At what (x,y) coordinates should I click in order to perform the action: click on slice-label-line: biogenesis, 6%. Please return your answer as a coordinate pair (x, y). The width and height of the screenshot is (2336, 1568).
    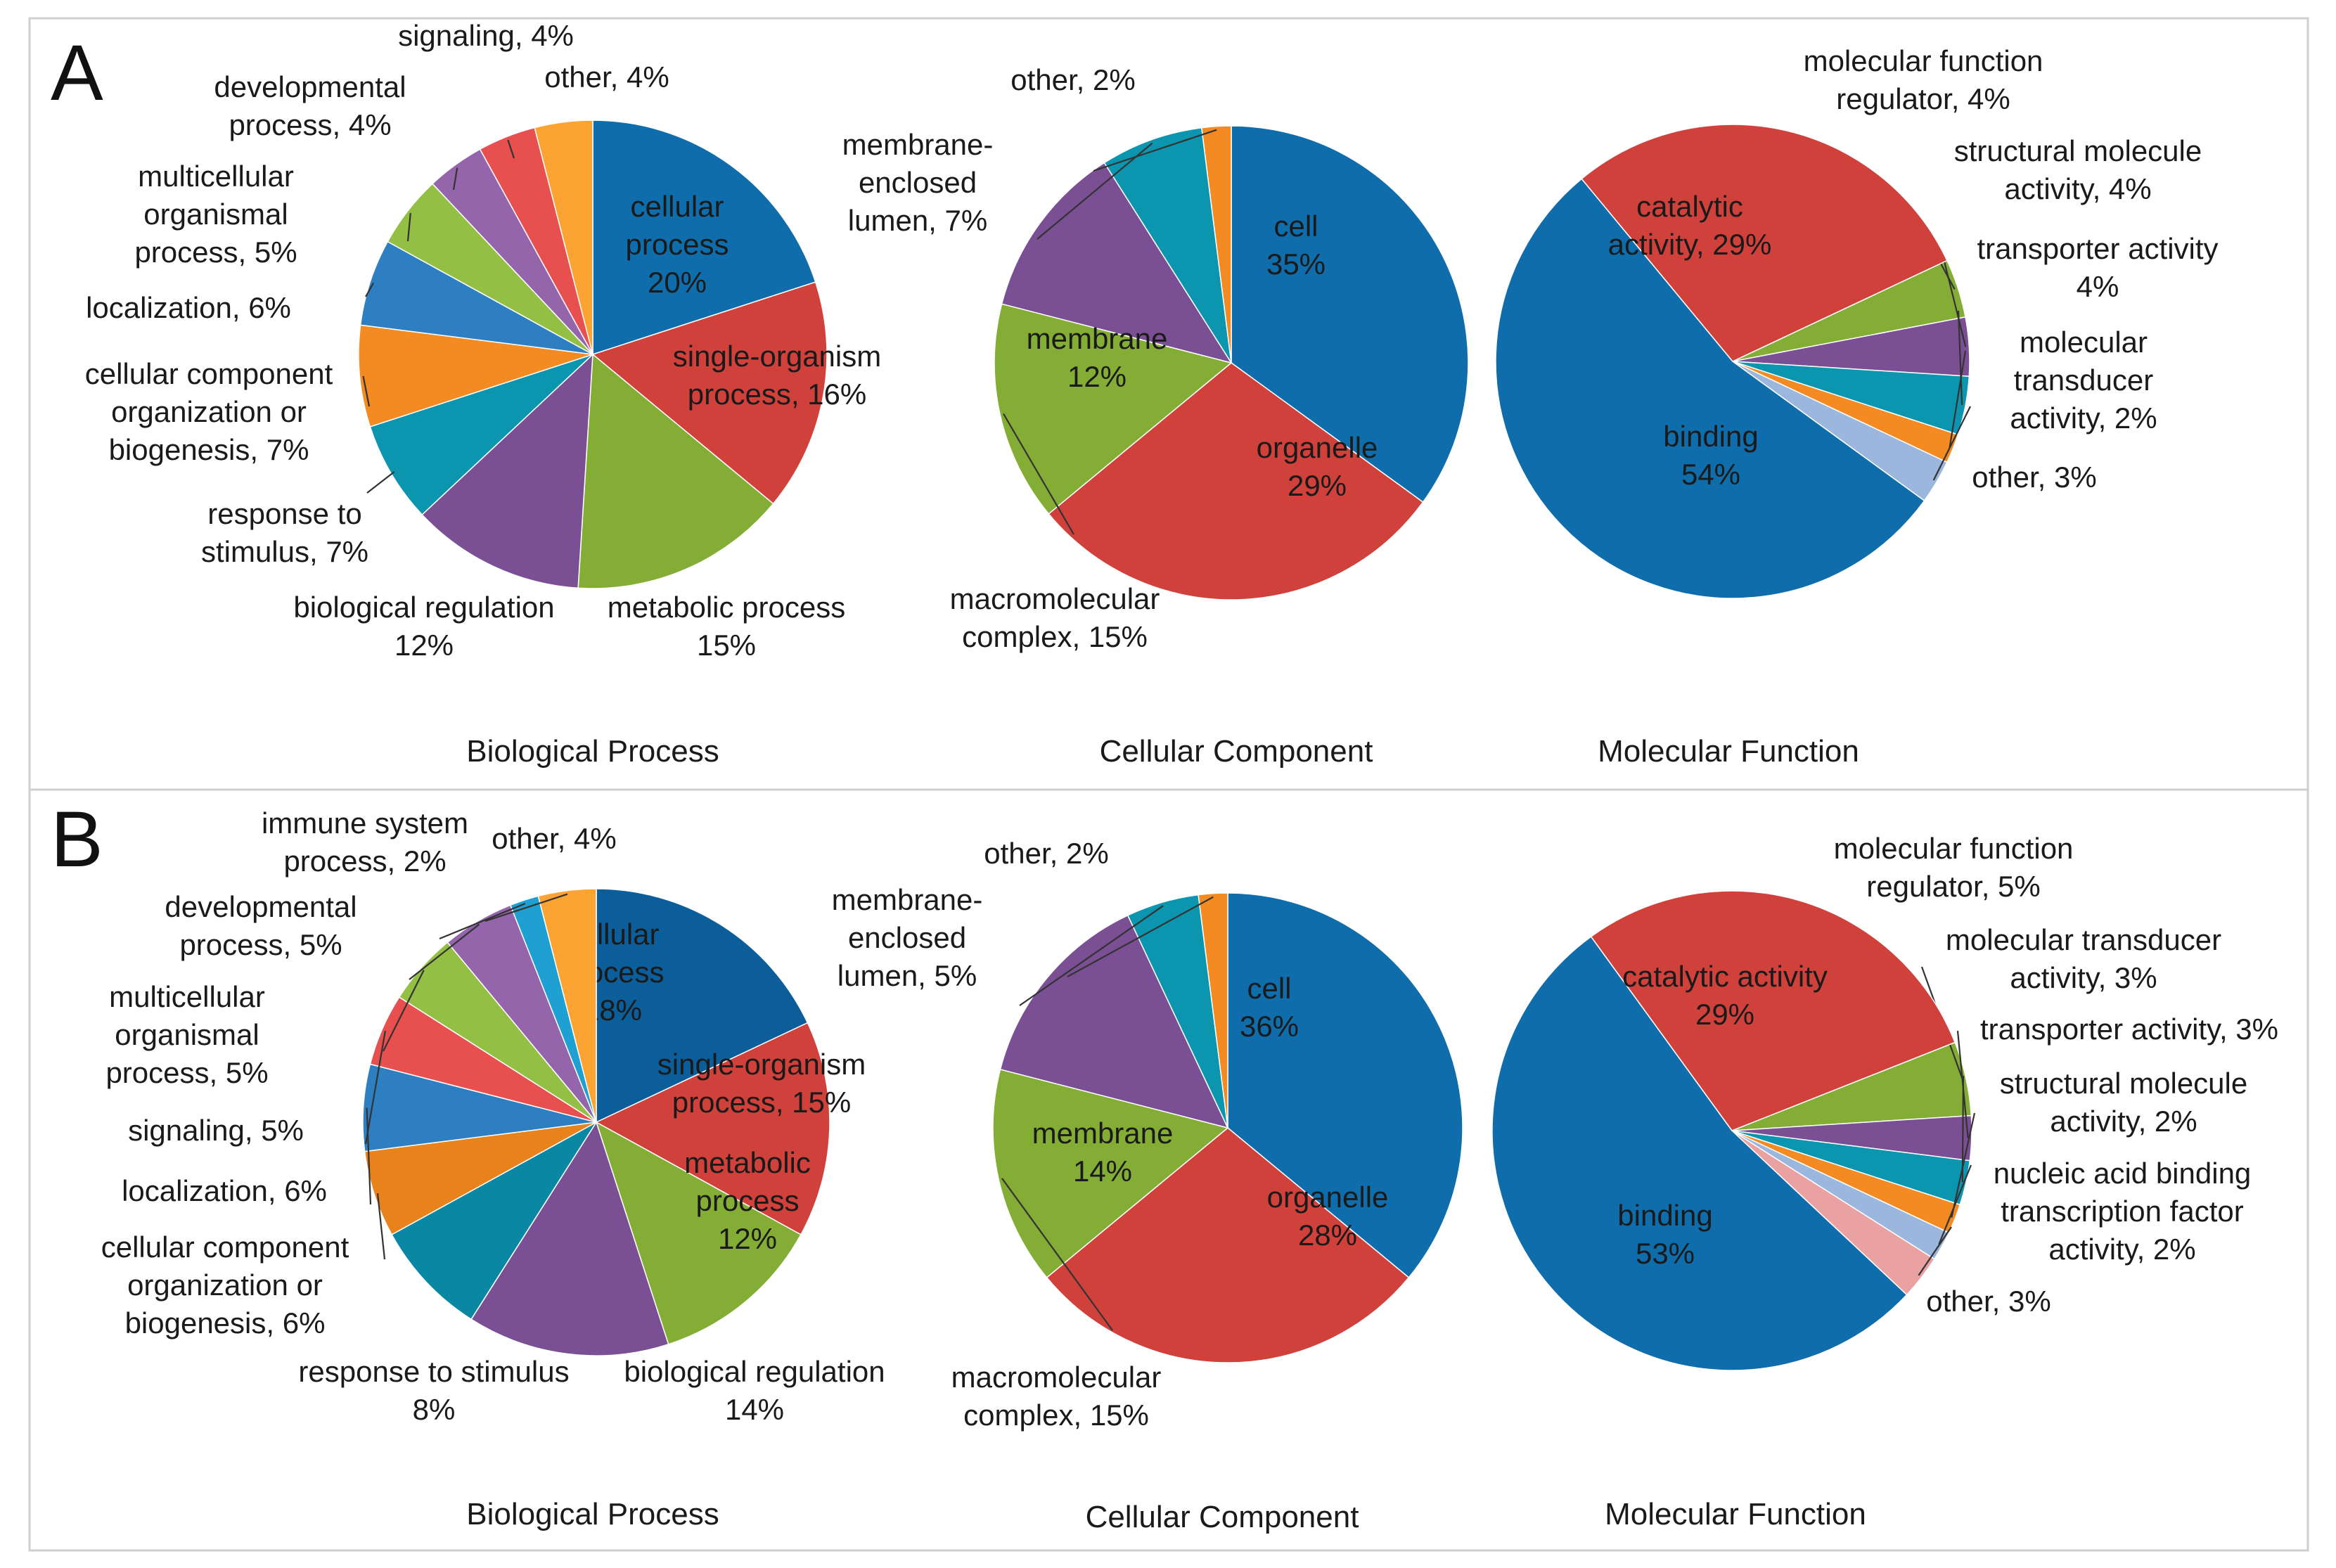
    Looking at the image, I should click on (225, 1322).